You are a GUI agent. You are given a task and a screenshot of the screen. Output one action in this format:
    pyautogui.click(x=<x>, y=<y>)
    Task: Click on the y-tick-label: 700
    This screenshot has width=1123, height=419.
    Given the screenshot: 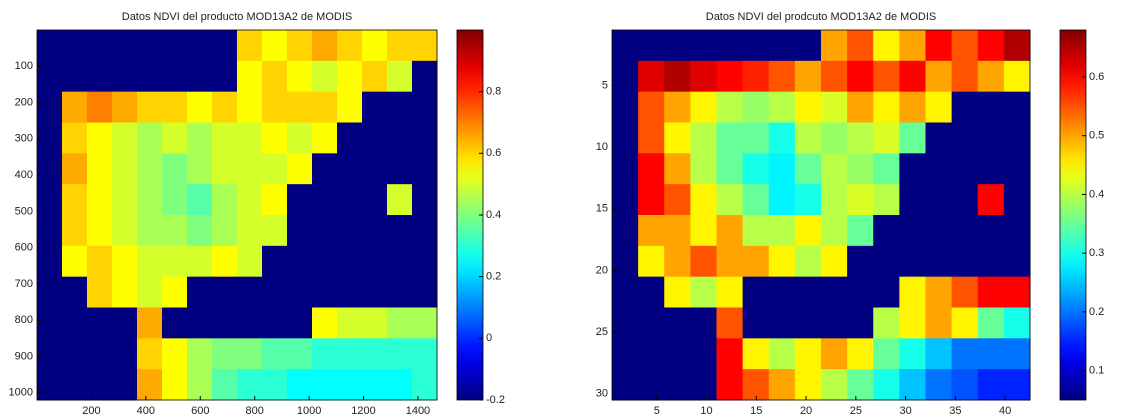 What is the action you would take?
    pyautogui.click(x=24, y=284)
    